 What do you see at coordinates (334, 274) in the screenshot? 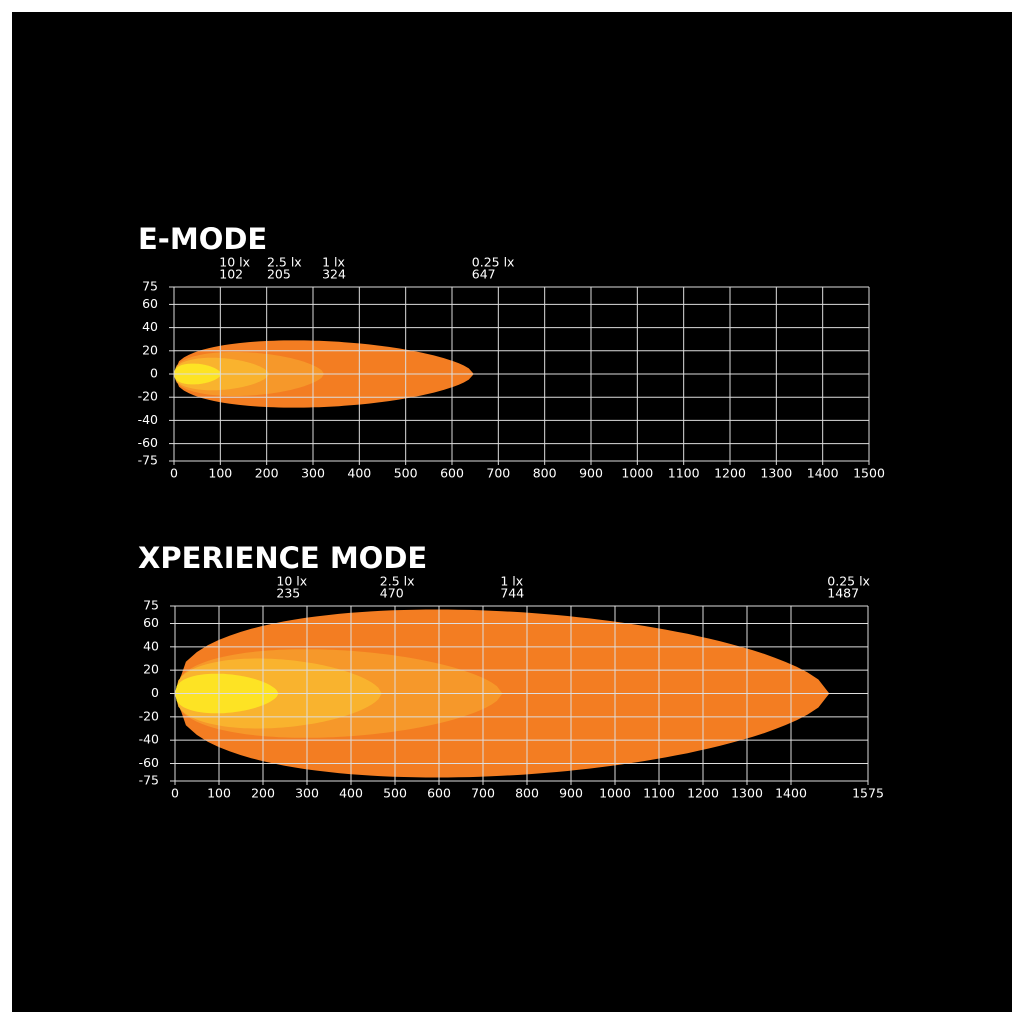
I see `distance-label: 324` at bounding box center [334, 274].